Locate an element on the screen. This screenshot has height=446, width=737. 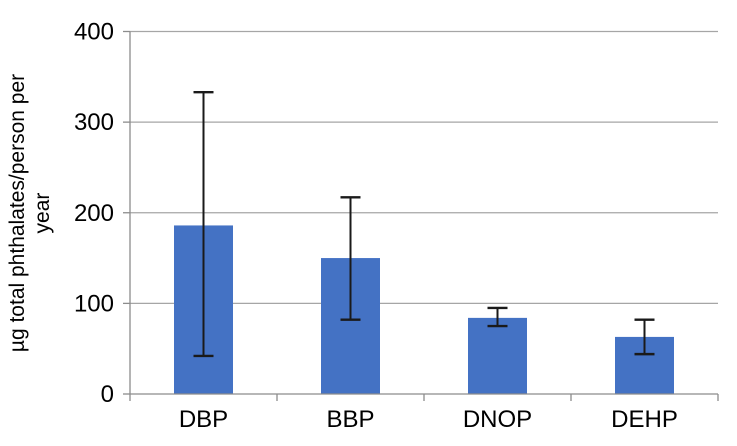
y-axis-title-line-1: µg total phthalates/person per is located at coordinates (17, 213).